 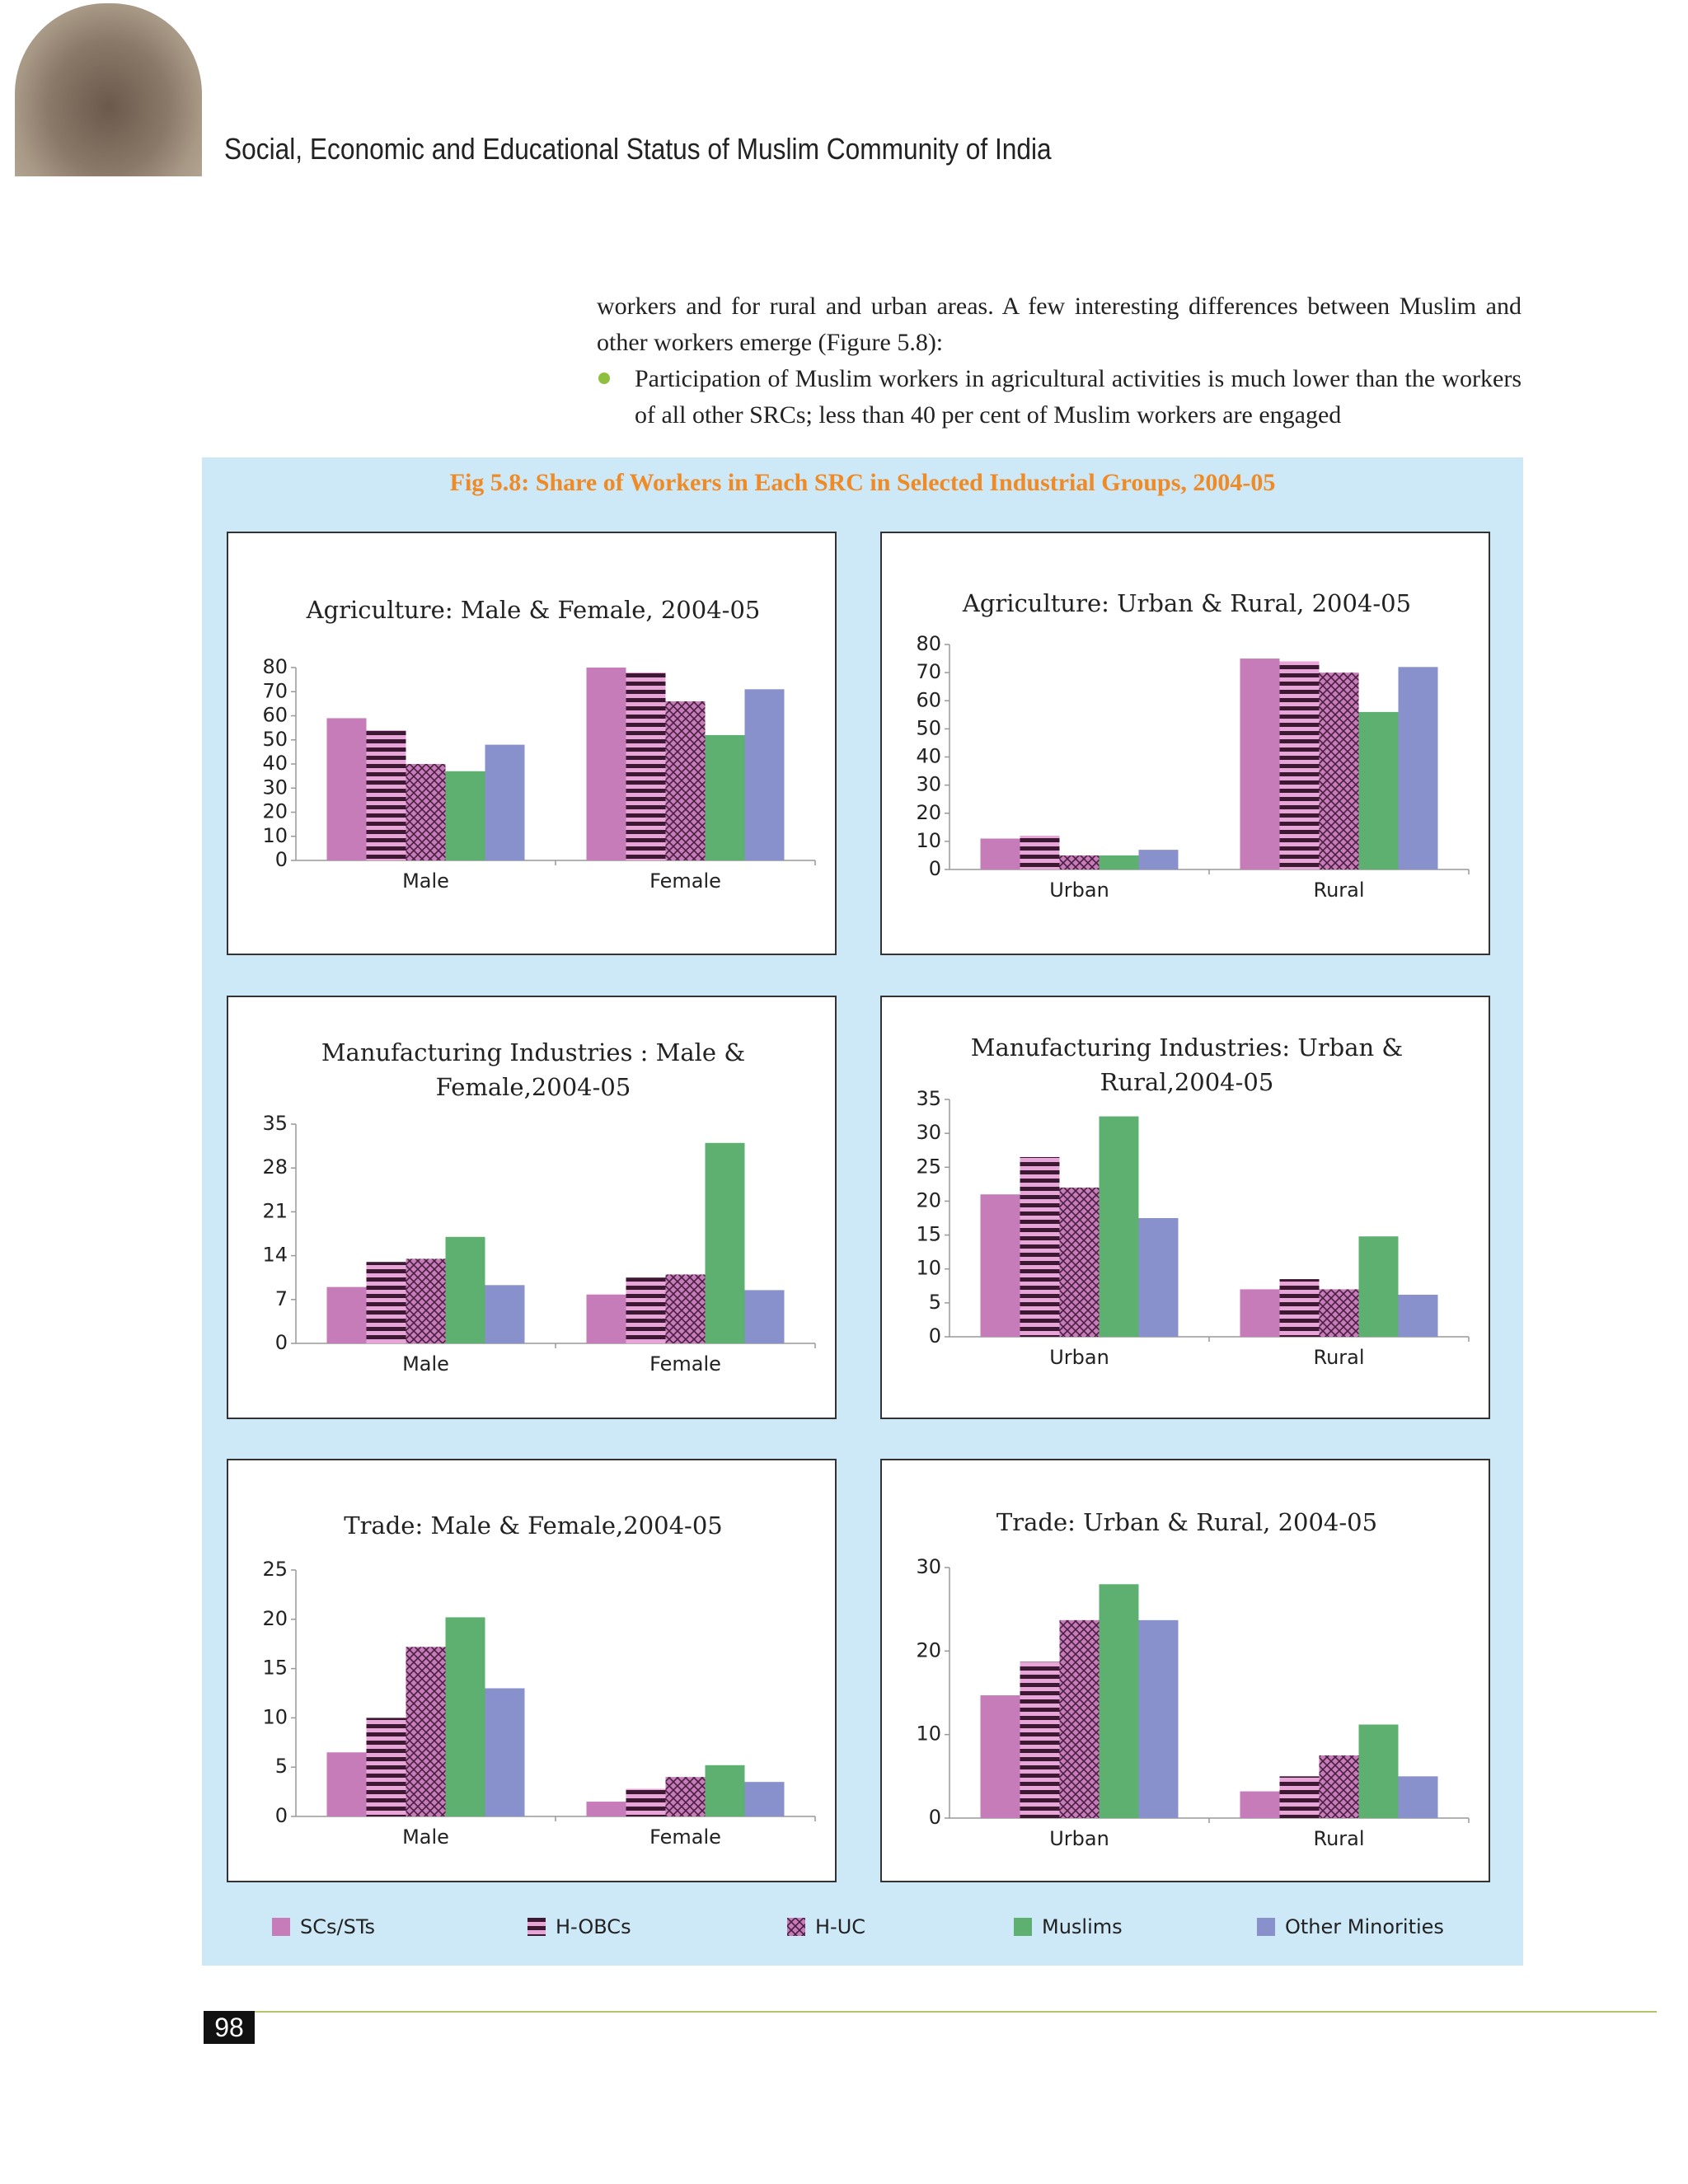 I want to click on chart-title: Agriculture: Urban & Rural, 2004-05, so click(x=1187, y=603).